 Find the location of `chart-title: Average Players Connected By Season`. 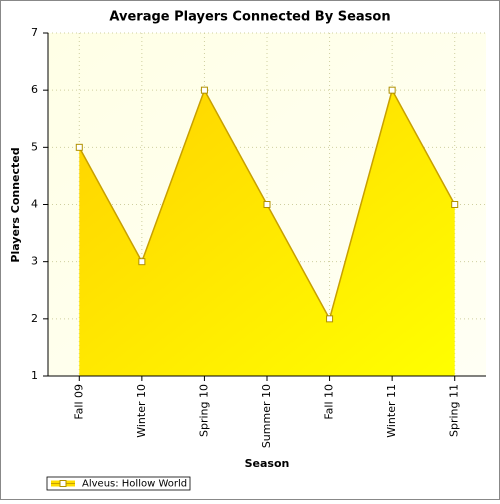

chart-title: Average Players Connected By Season is located at coordinates (249, 17).